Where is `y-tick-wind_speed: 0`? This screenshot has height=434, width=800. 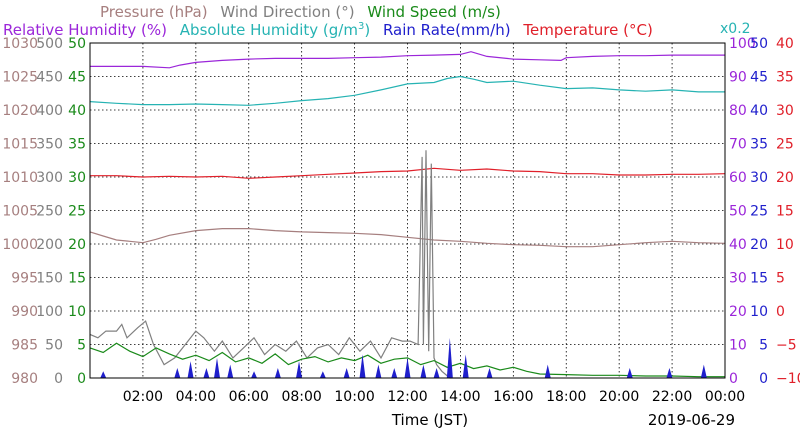 y-tick-wind_speed: 0 is located at coordinates (81, 379).